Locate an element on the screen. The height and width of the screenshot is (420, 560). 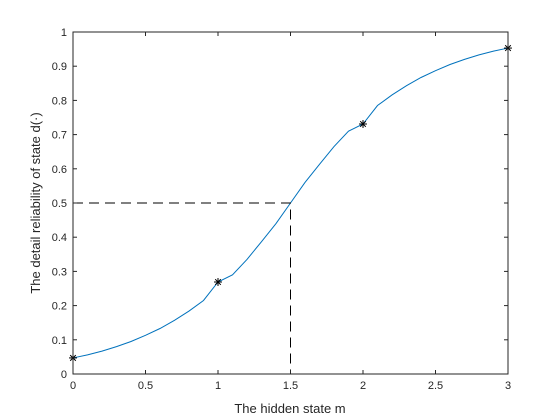
y-tick-label: 1 is located at coordinates (64, 33).